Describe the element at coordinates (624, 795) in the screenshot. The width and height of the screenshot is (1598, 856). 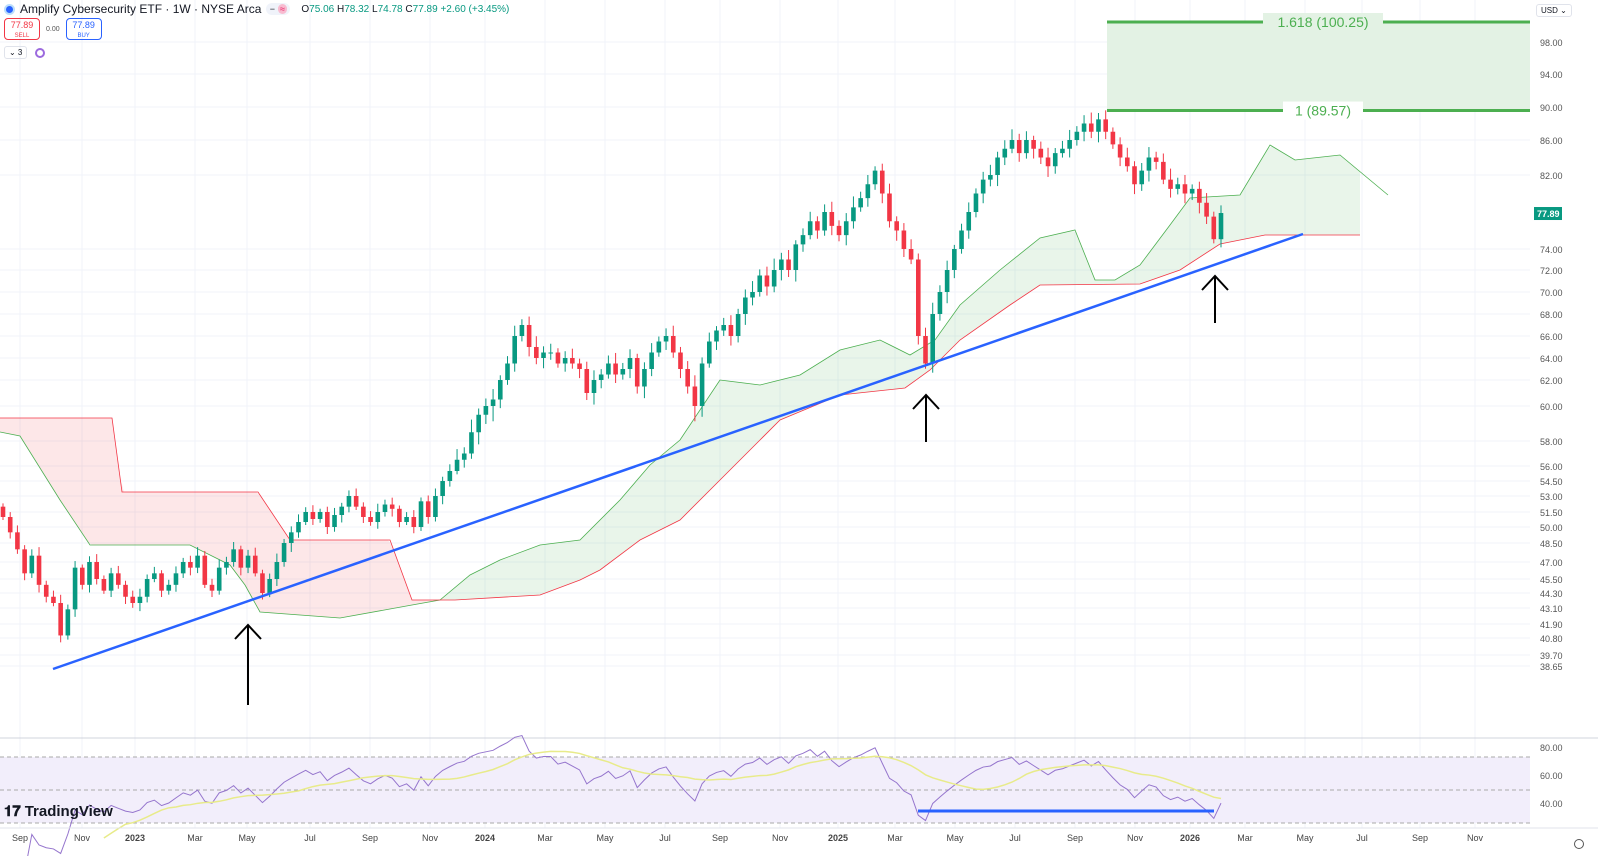
I see `rsi-line` at that location.